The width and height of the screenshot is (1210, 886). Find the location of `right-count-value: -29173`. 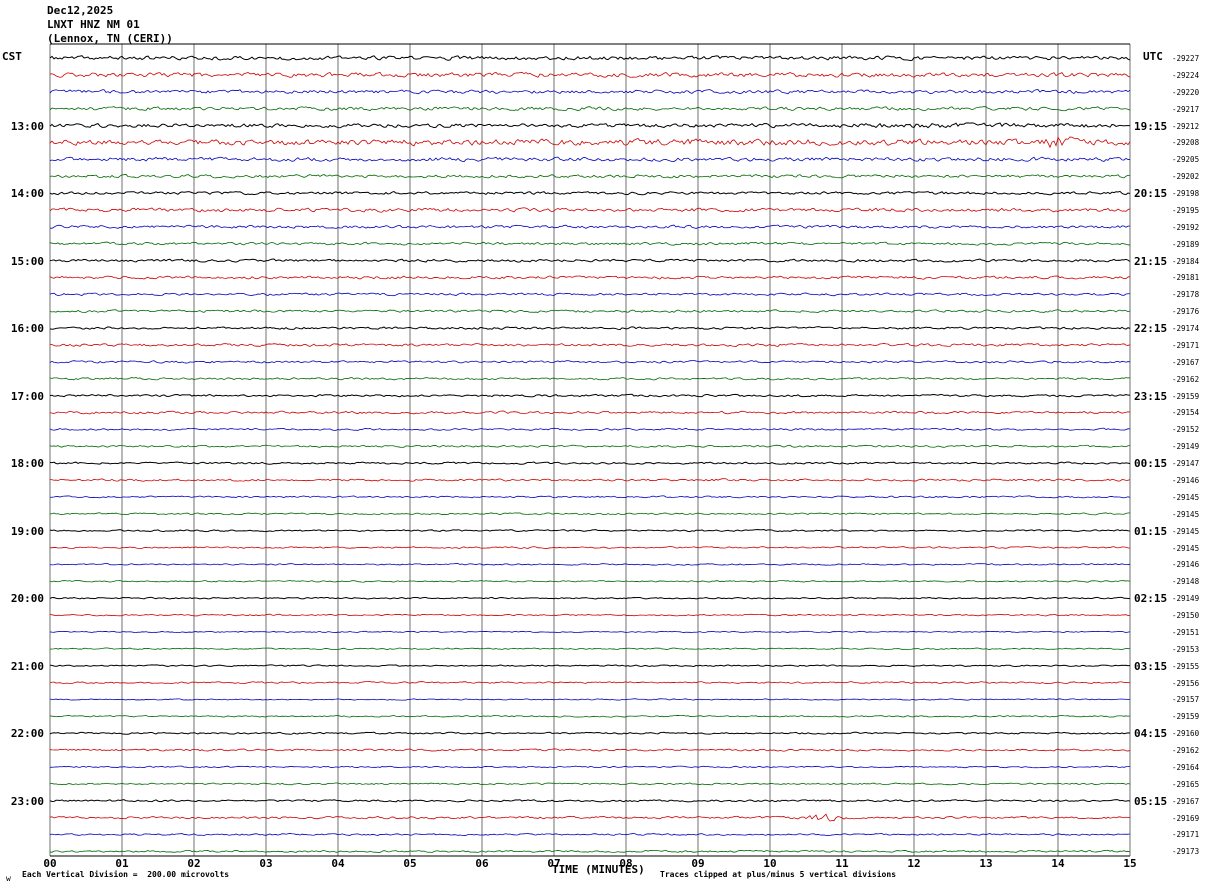

right-count-value: -29173 is located at coordinates (1186, 852).